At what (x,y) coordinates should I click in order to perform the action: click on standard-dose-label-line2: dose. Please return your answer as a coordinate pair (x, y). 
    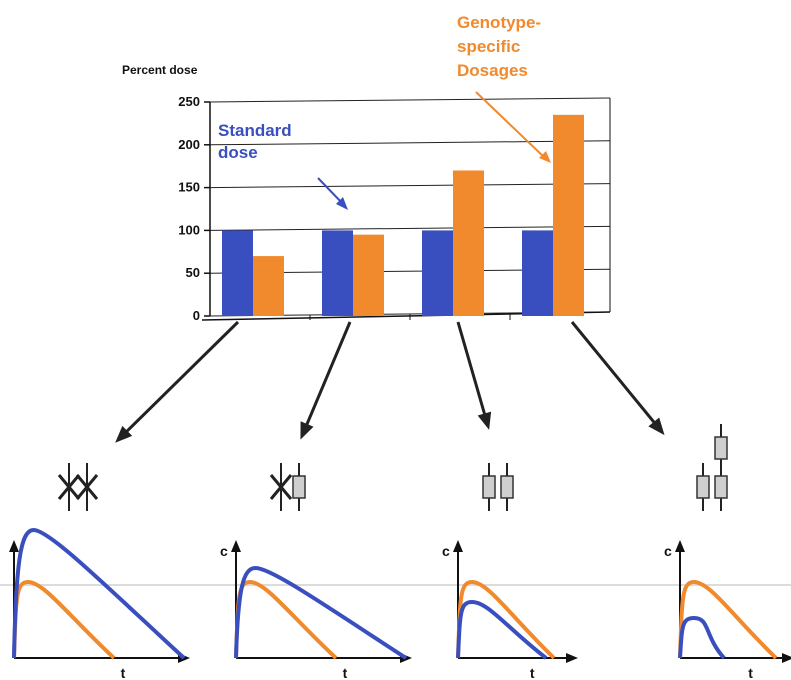
    Looking at the image, I should click on (238, 152).